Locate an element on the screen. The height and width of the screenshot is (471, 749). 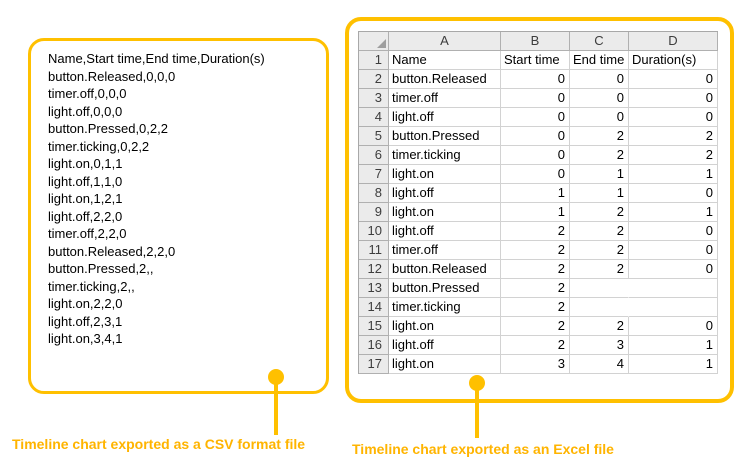
row-number: 11 is located at coordinates (374, 250).